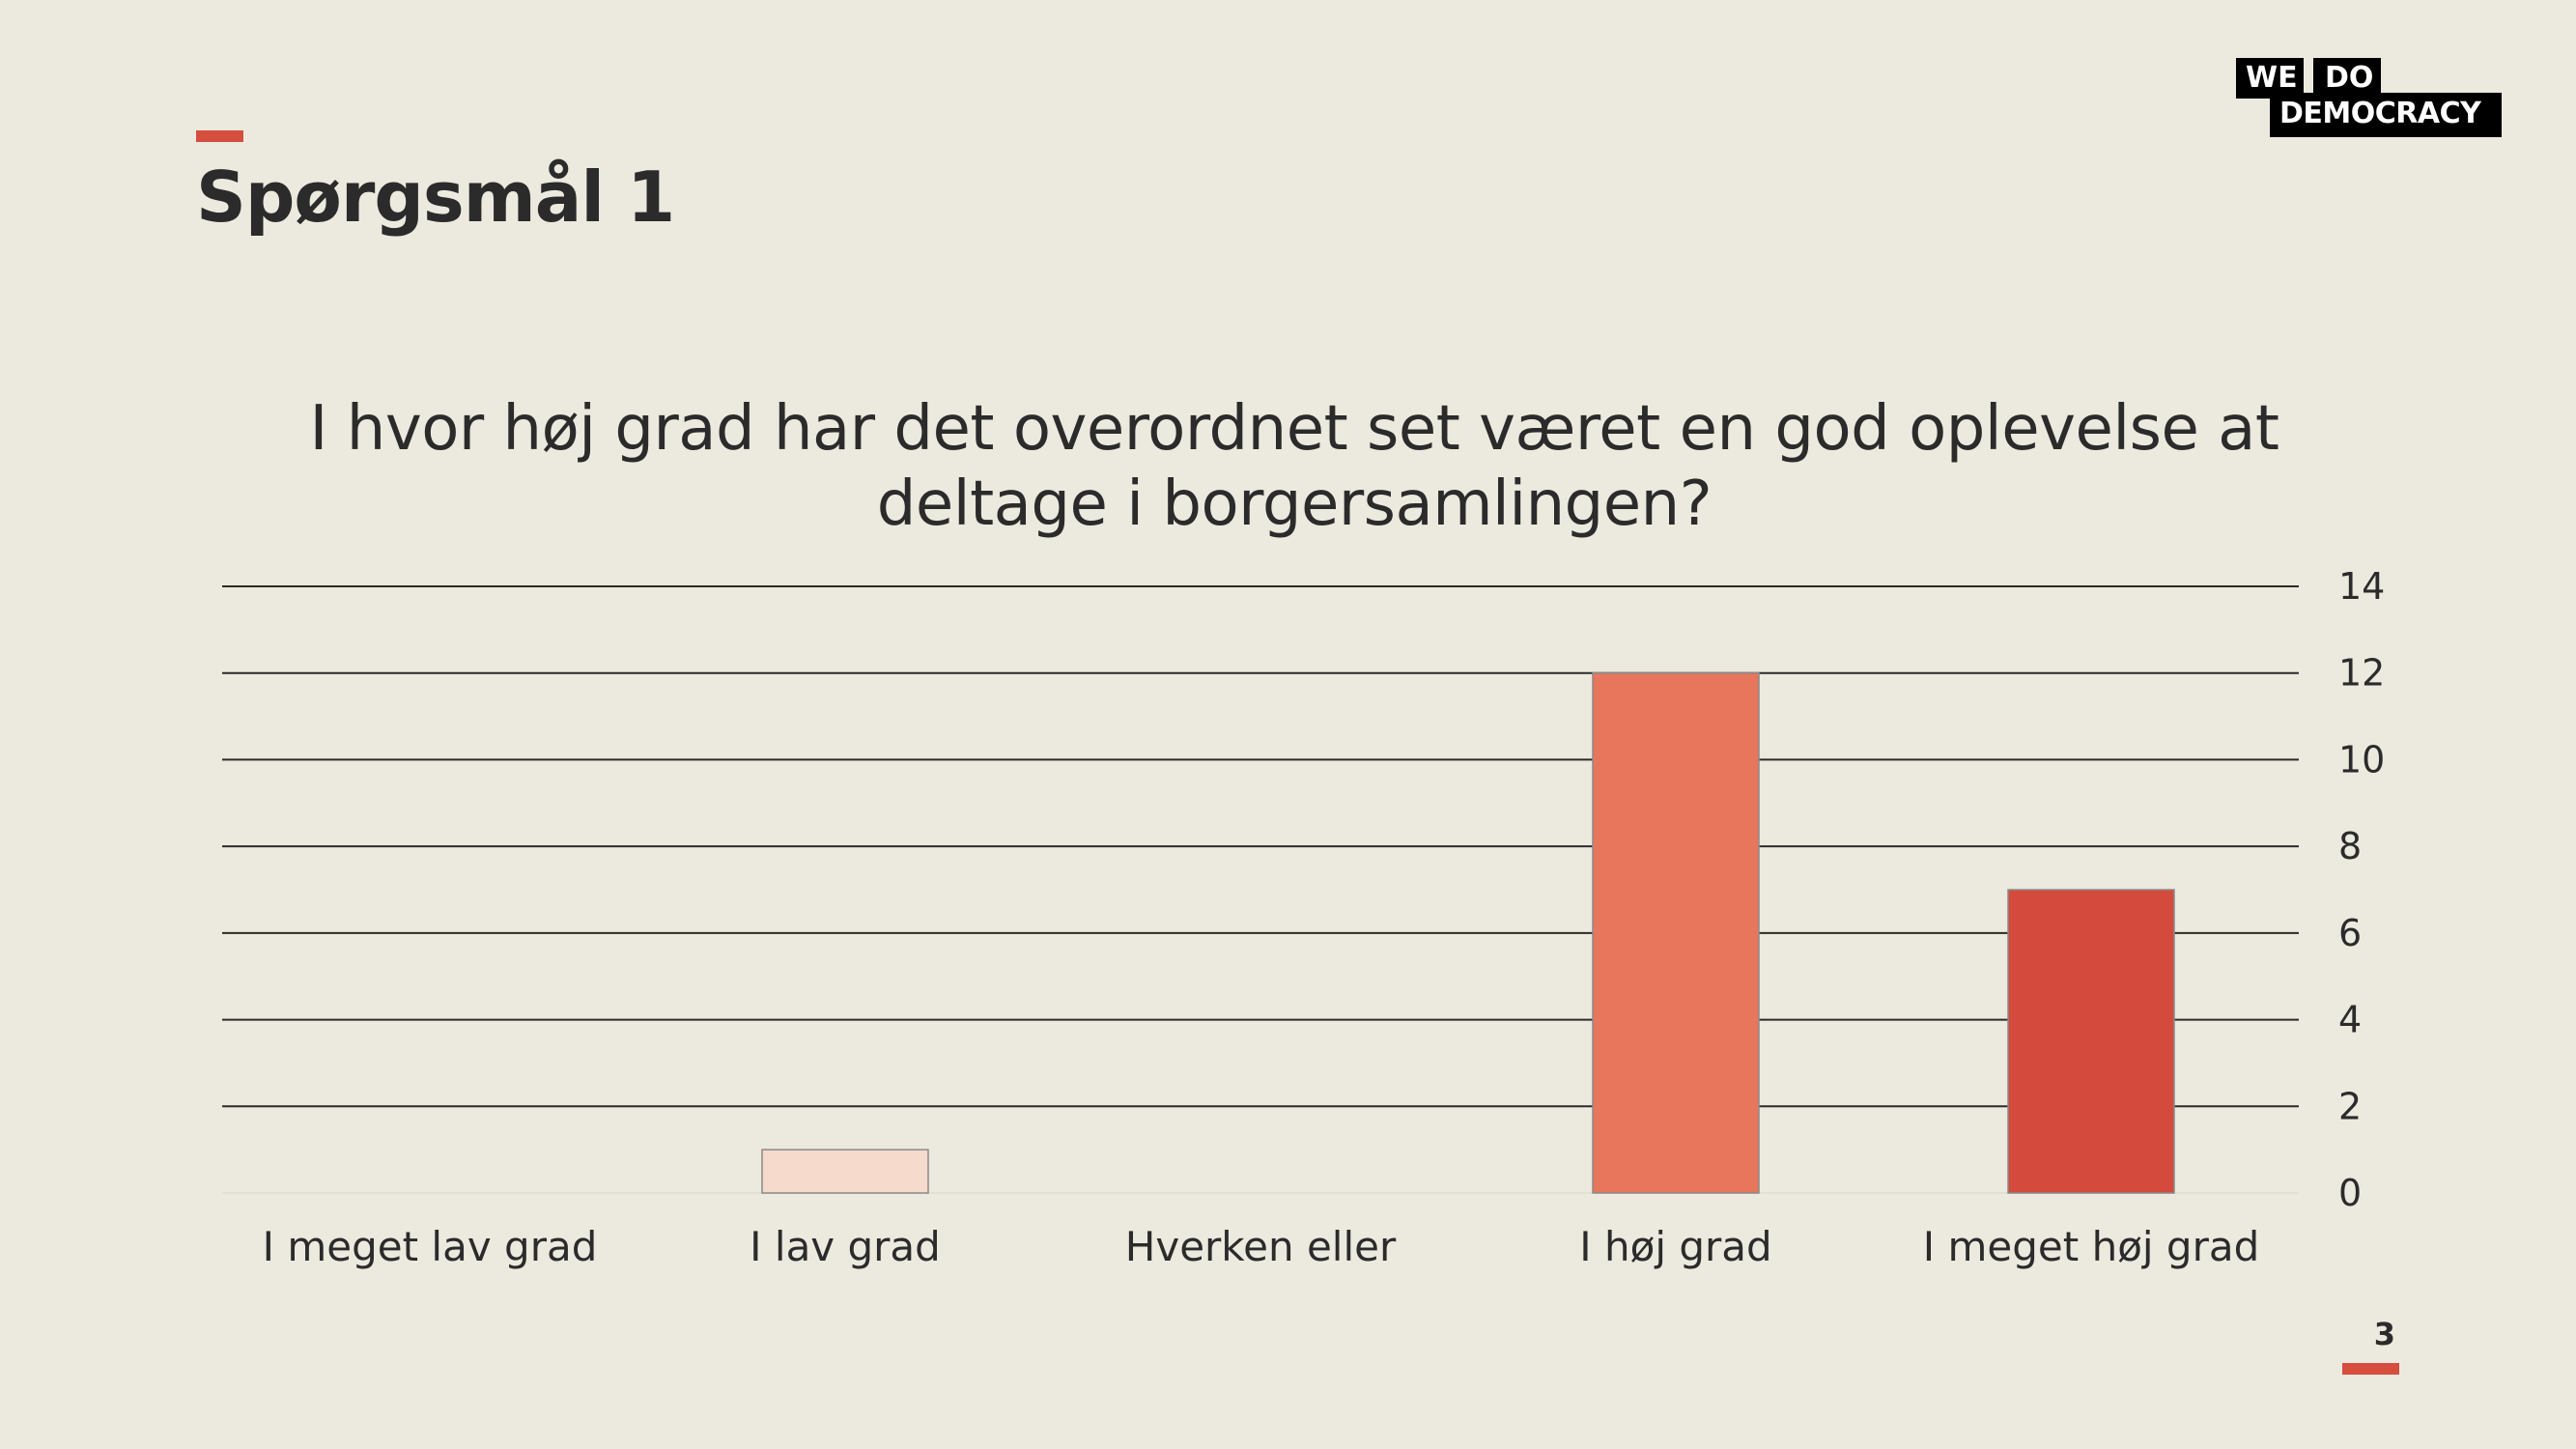 This screenshot has height=1449, width=2576. I want to click on y-tick-label: 6, so click(2350, 933).